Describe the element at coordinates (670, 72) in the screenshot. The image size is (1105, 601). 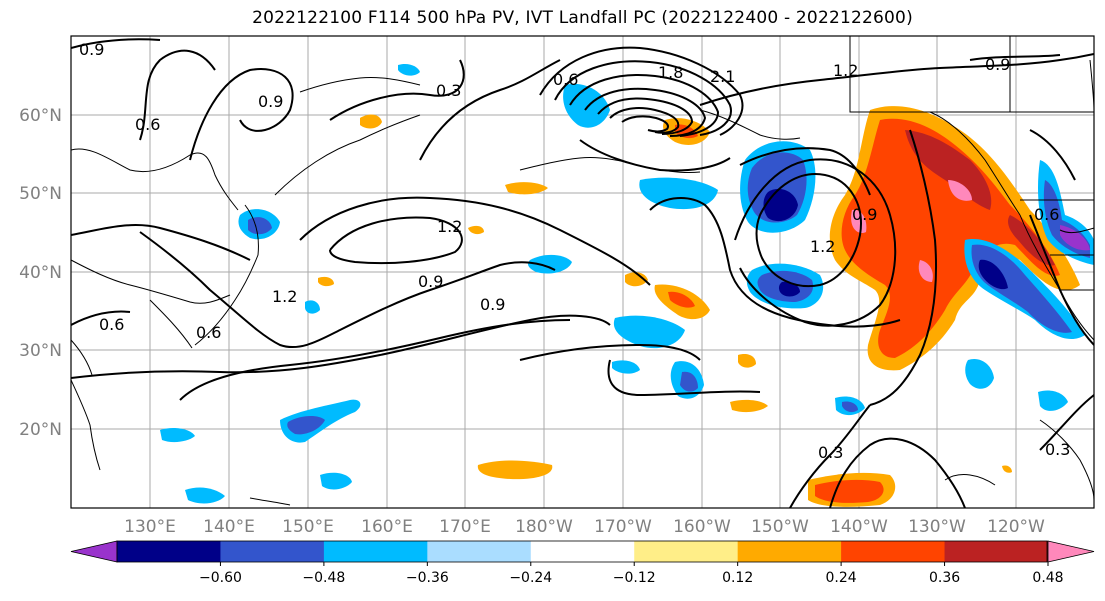
I see `contour-label: 1.8` at that location.